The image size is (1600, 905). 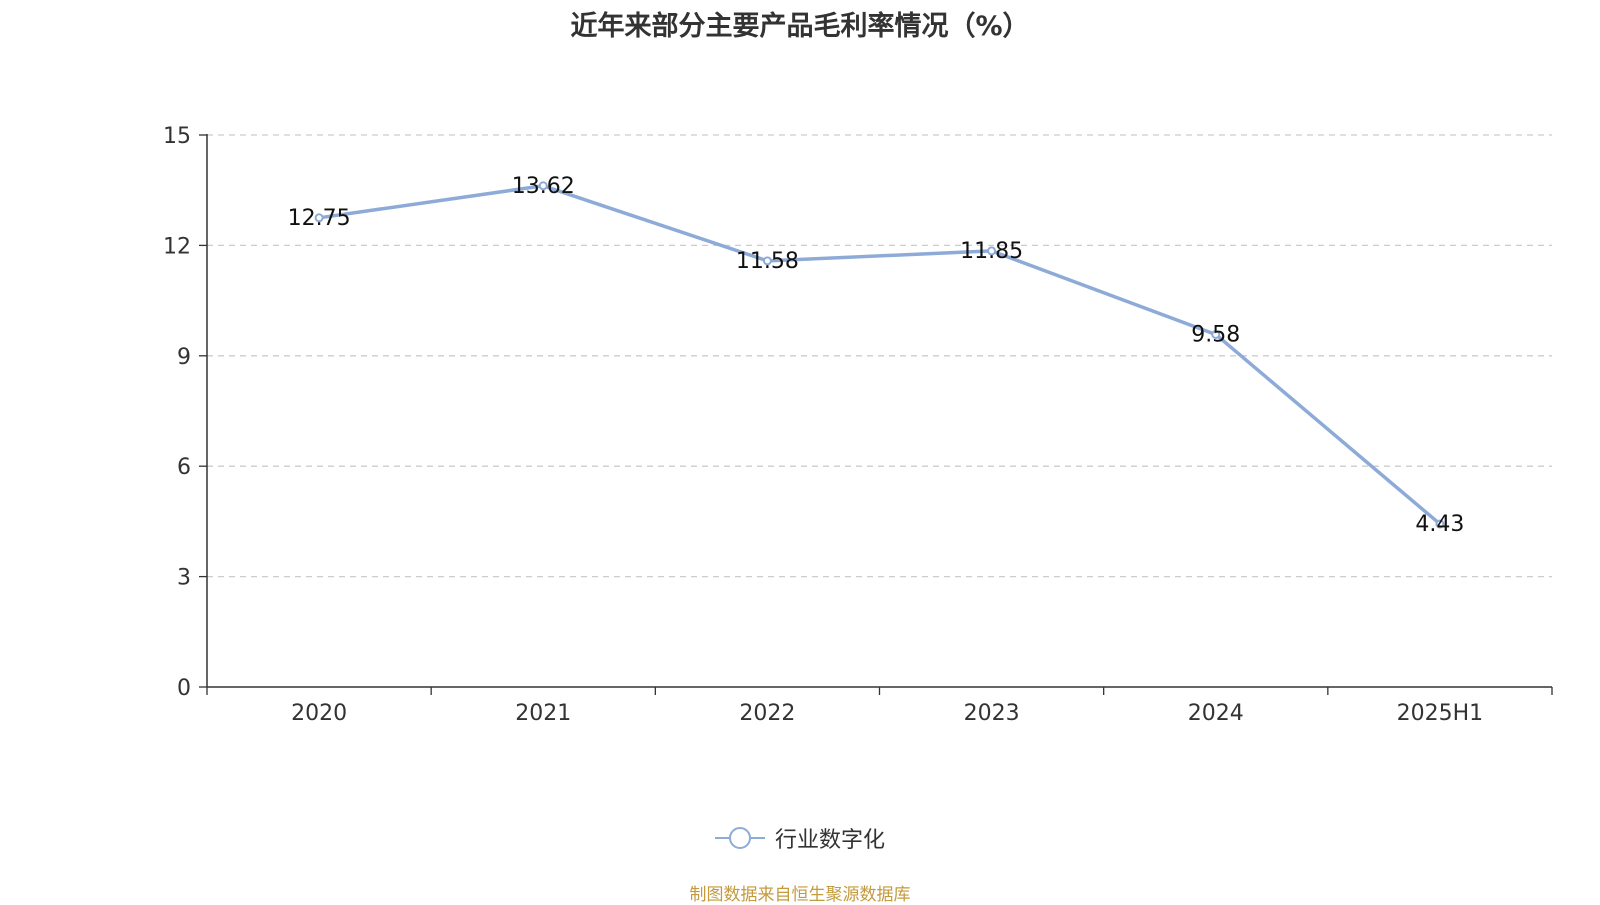 I want to click on data-label: 9.58, so click(x=1215, y=334).